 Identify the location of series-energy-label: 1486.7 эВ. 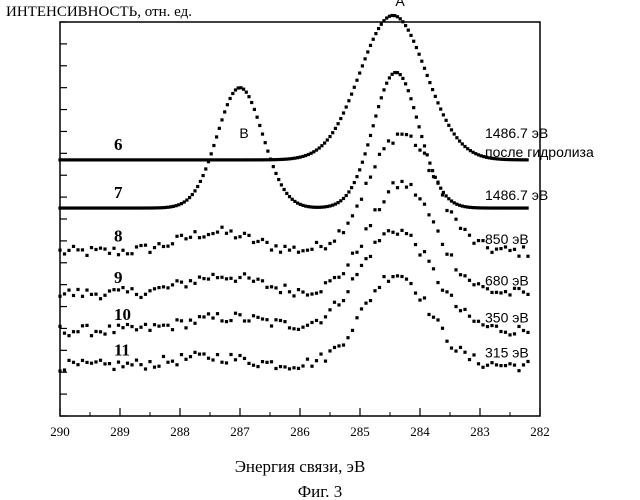
(516, 133).